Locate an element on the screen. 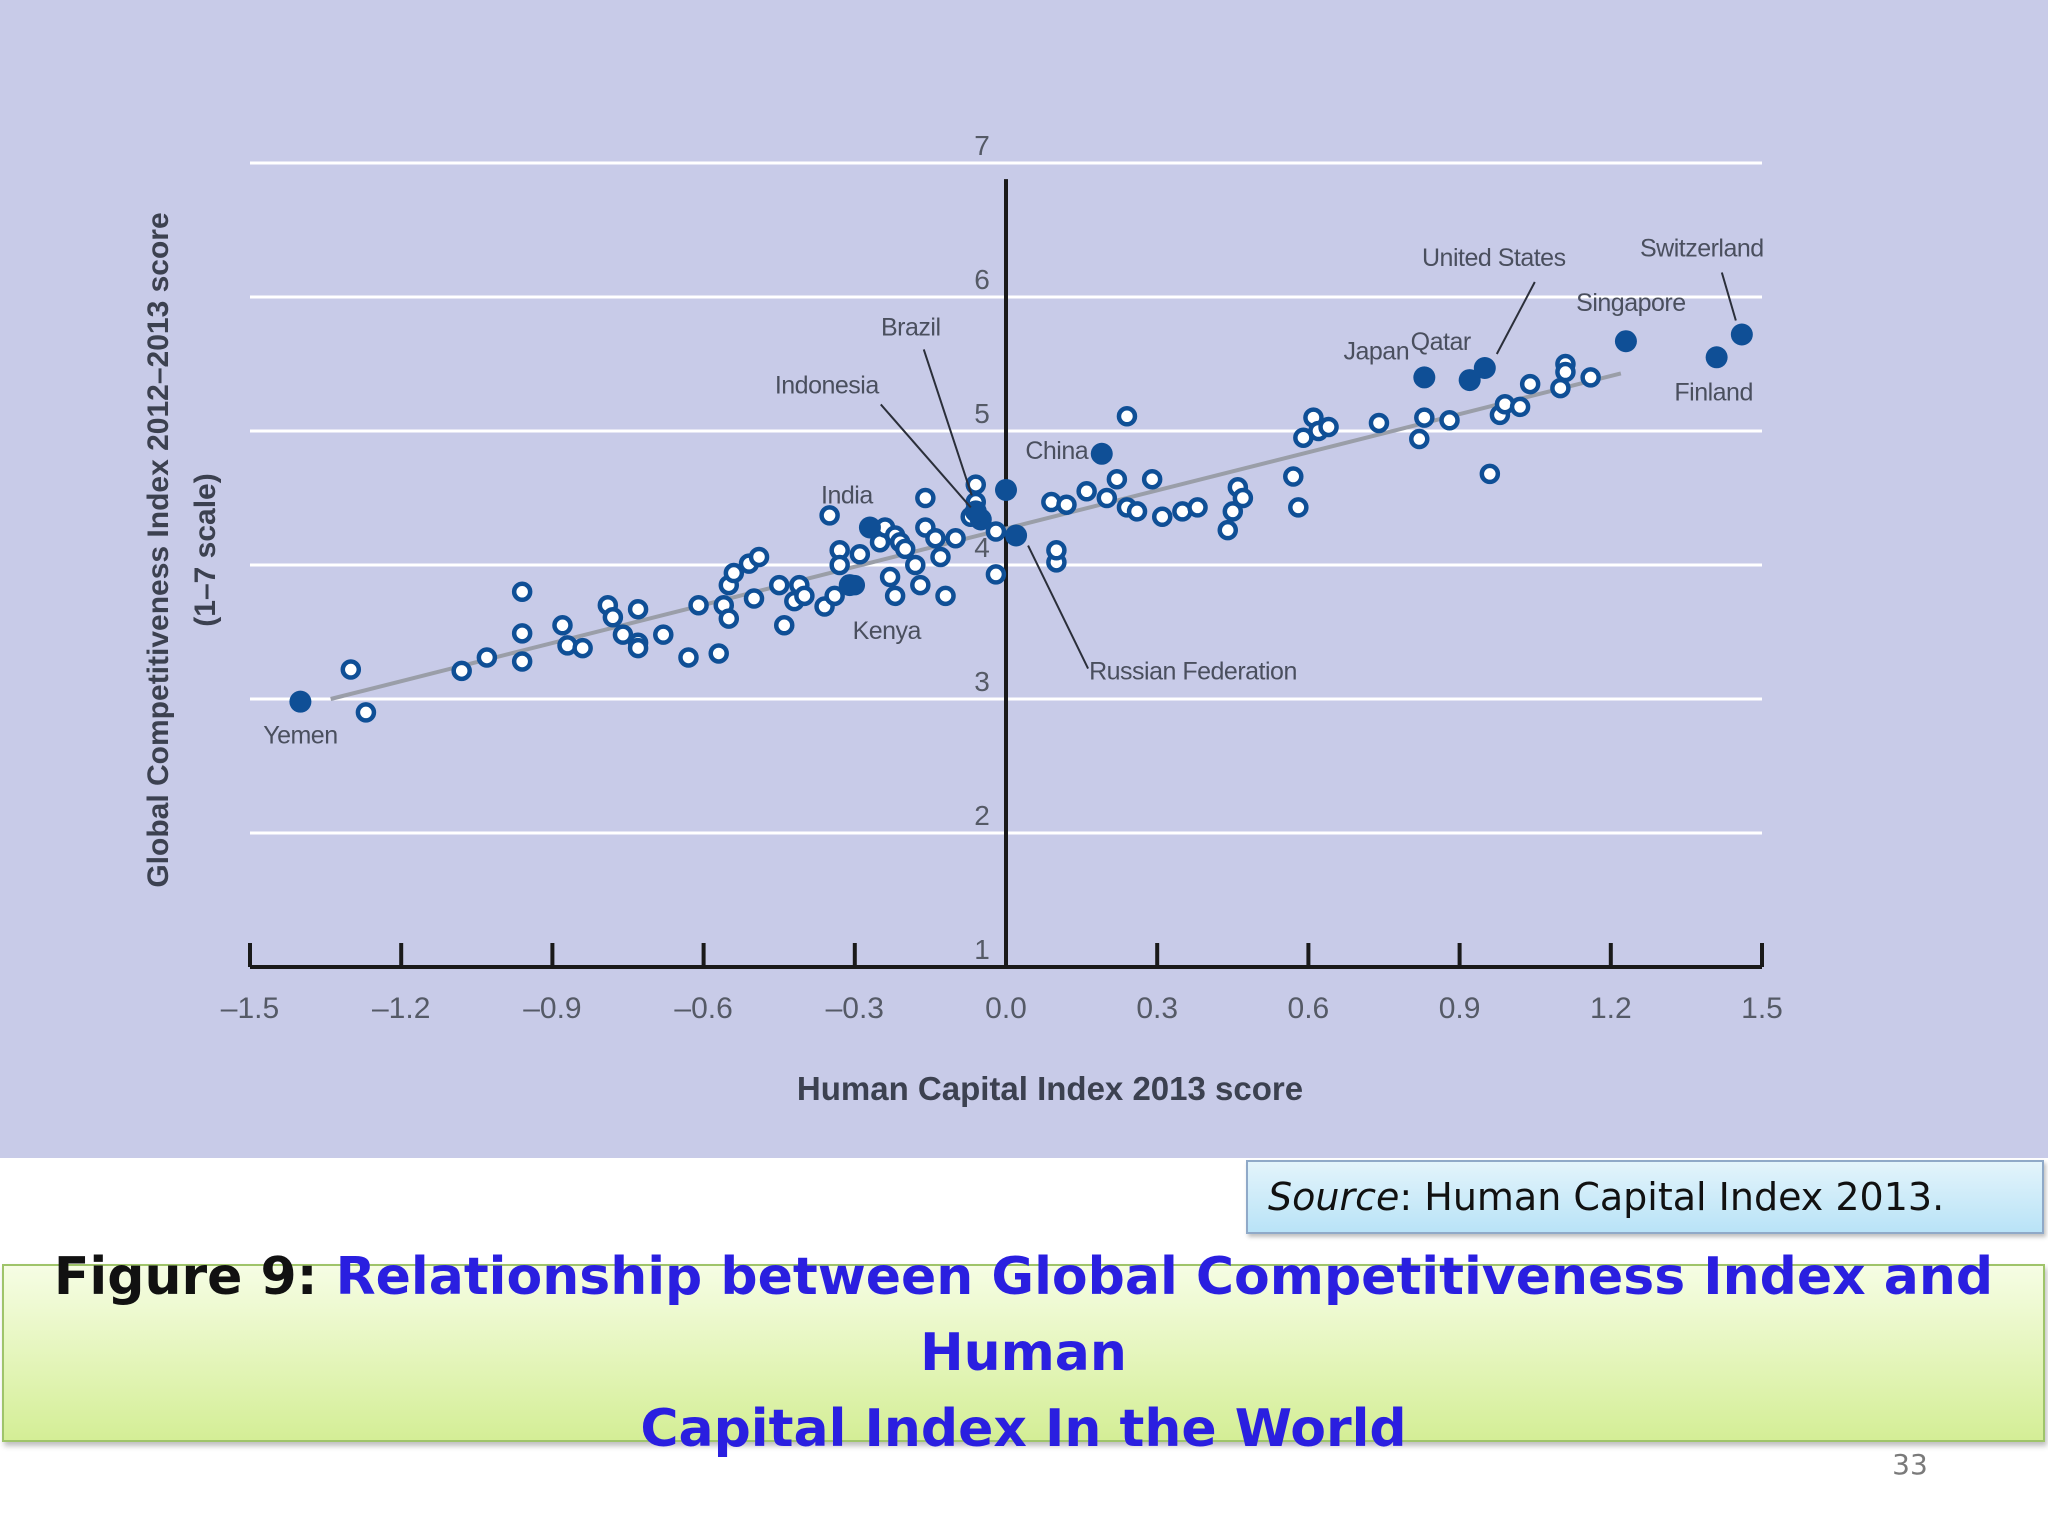  y-tick-label: 3 is located at coordinates (982, 681).